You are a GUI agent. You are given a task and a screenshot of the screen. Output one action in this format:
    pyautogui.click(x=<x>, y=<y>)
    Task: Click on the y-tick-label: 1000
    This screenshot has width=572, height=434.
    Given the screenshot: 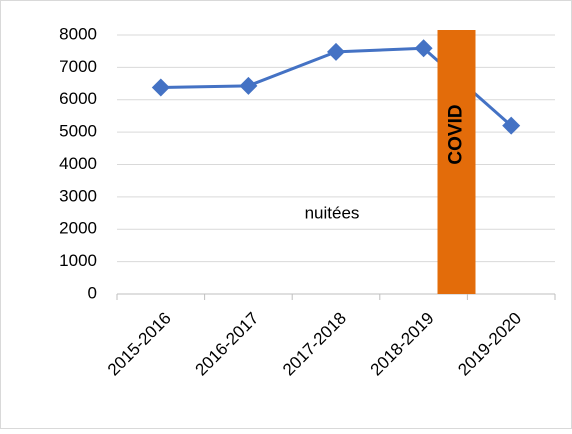 What is the action you would take?
    pyautogui.click(x=78, y=260)
    